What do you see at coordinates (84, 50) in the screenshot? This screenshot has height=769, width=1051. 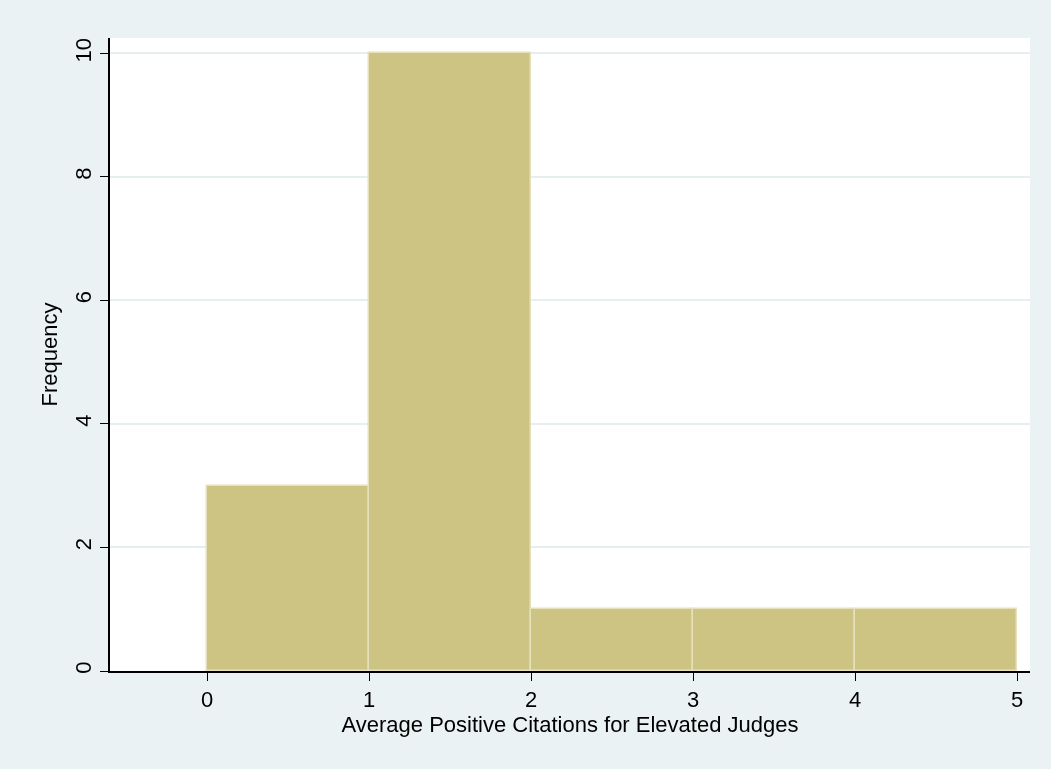 I see `y-tick-label: 10` at bounding box center [84, 50].